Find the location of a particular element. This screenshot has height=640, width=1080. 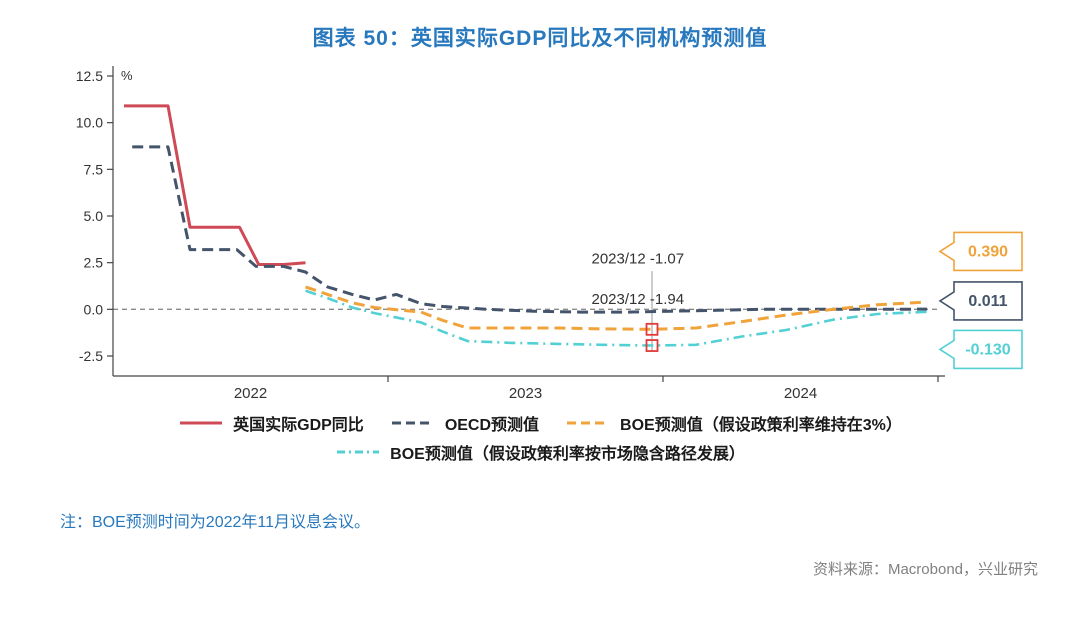

y-tick-label: 7.5 is located at coordinates (94, 169).